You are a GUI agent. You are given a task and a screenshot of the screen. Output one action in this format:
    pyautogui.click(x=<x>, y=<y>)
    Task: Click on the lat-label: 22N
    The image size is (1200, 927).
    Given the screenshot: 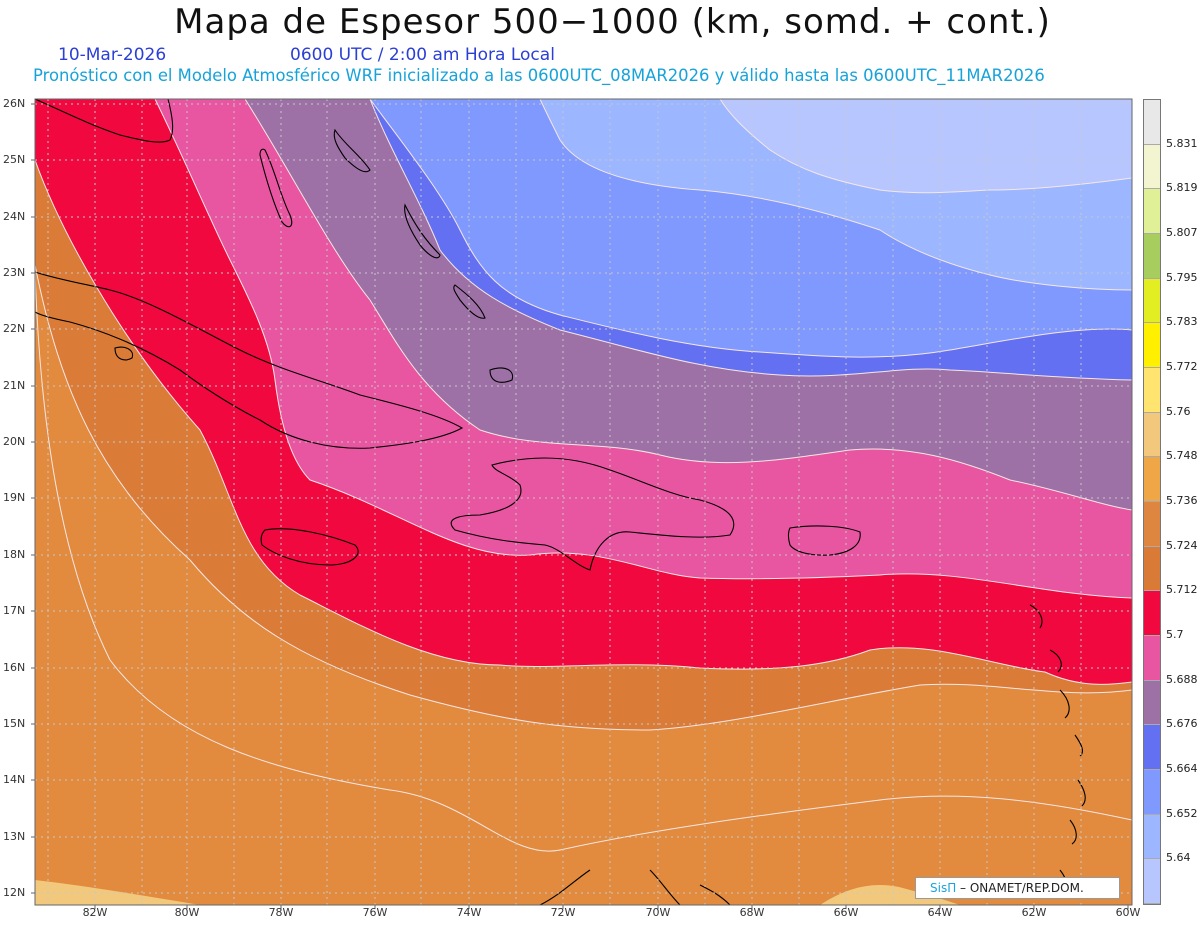 What is the action you would take?
    pyautogui.click(x=14, y=328)
    